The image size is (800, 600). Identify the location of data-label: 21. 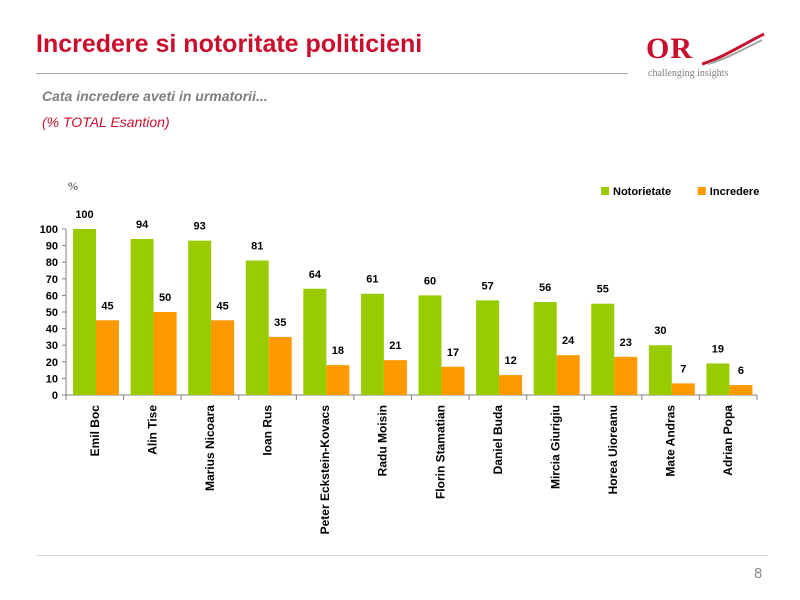
(395, 346).